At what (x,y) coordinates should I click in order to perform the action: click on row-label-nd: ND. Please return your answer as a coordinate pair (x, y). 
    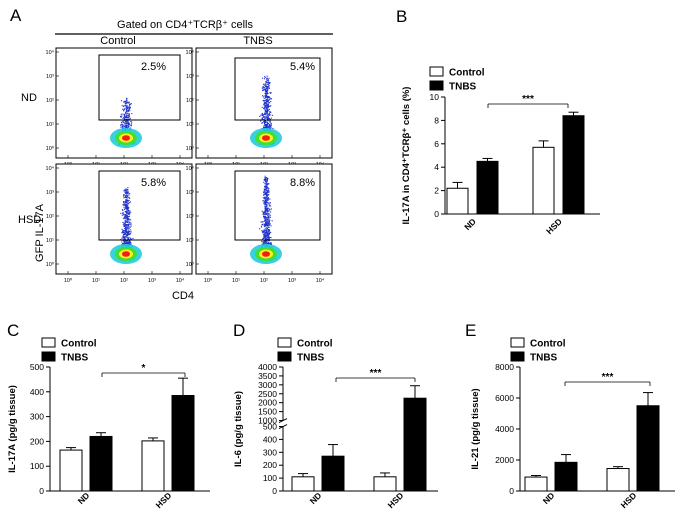
    Looking at the image, I should click on (29, 98).